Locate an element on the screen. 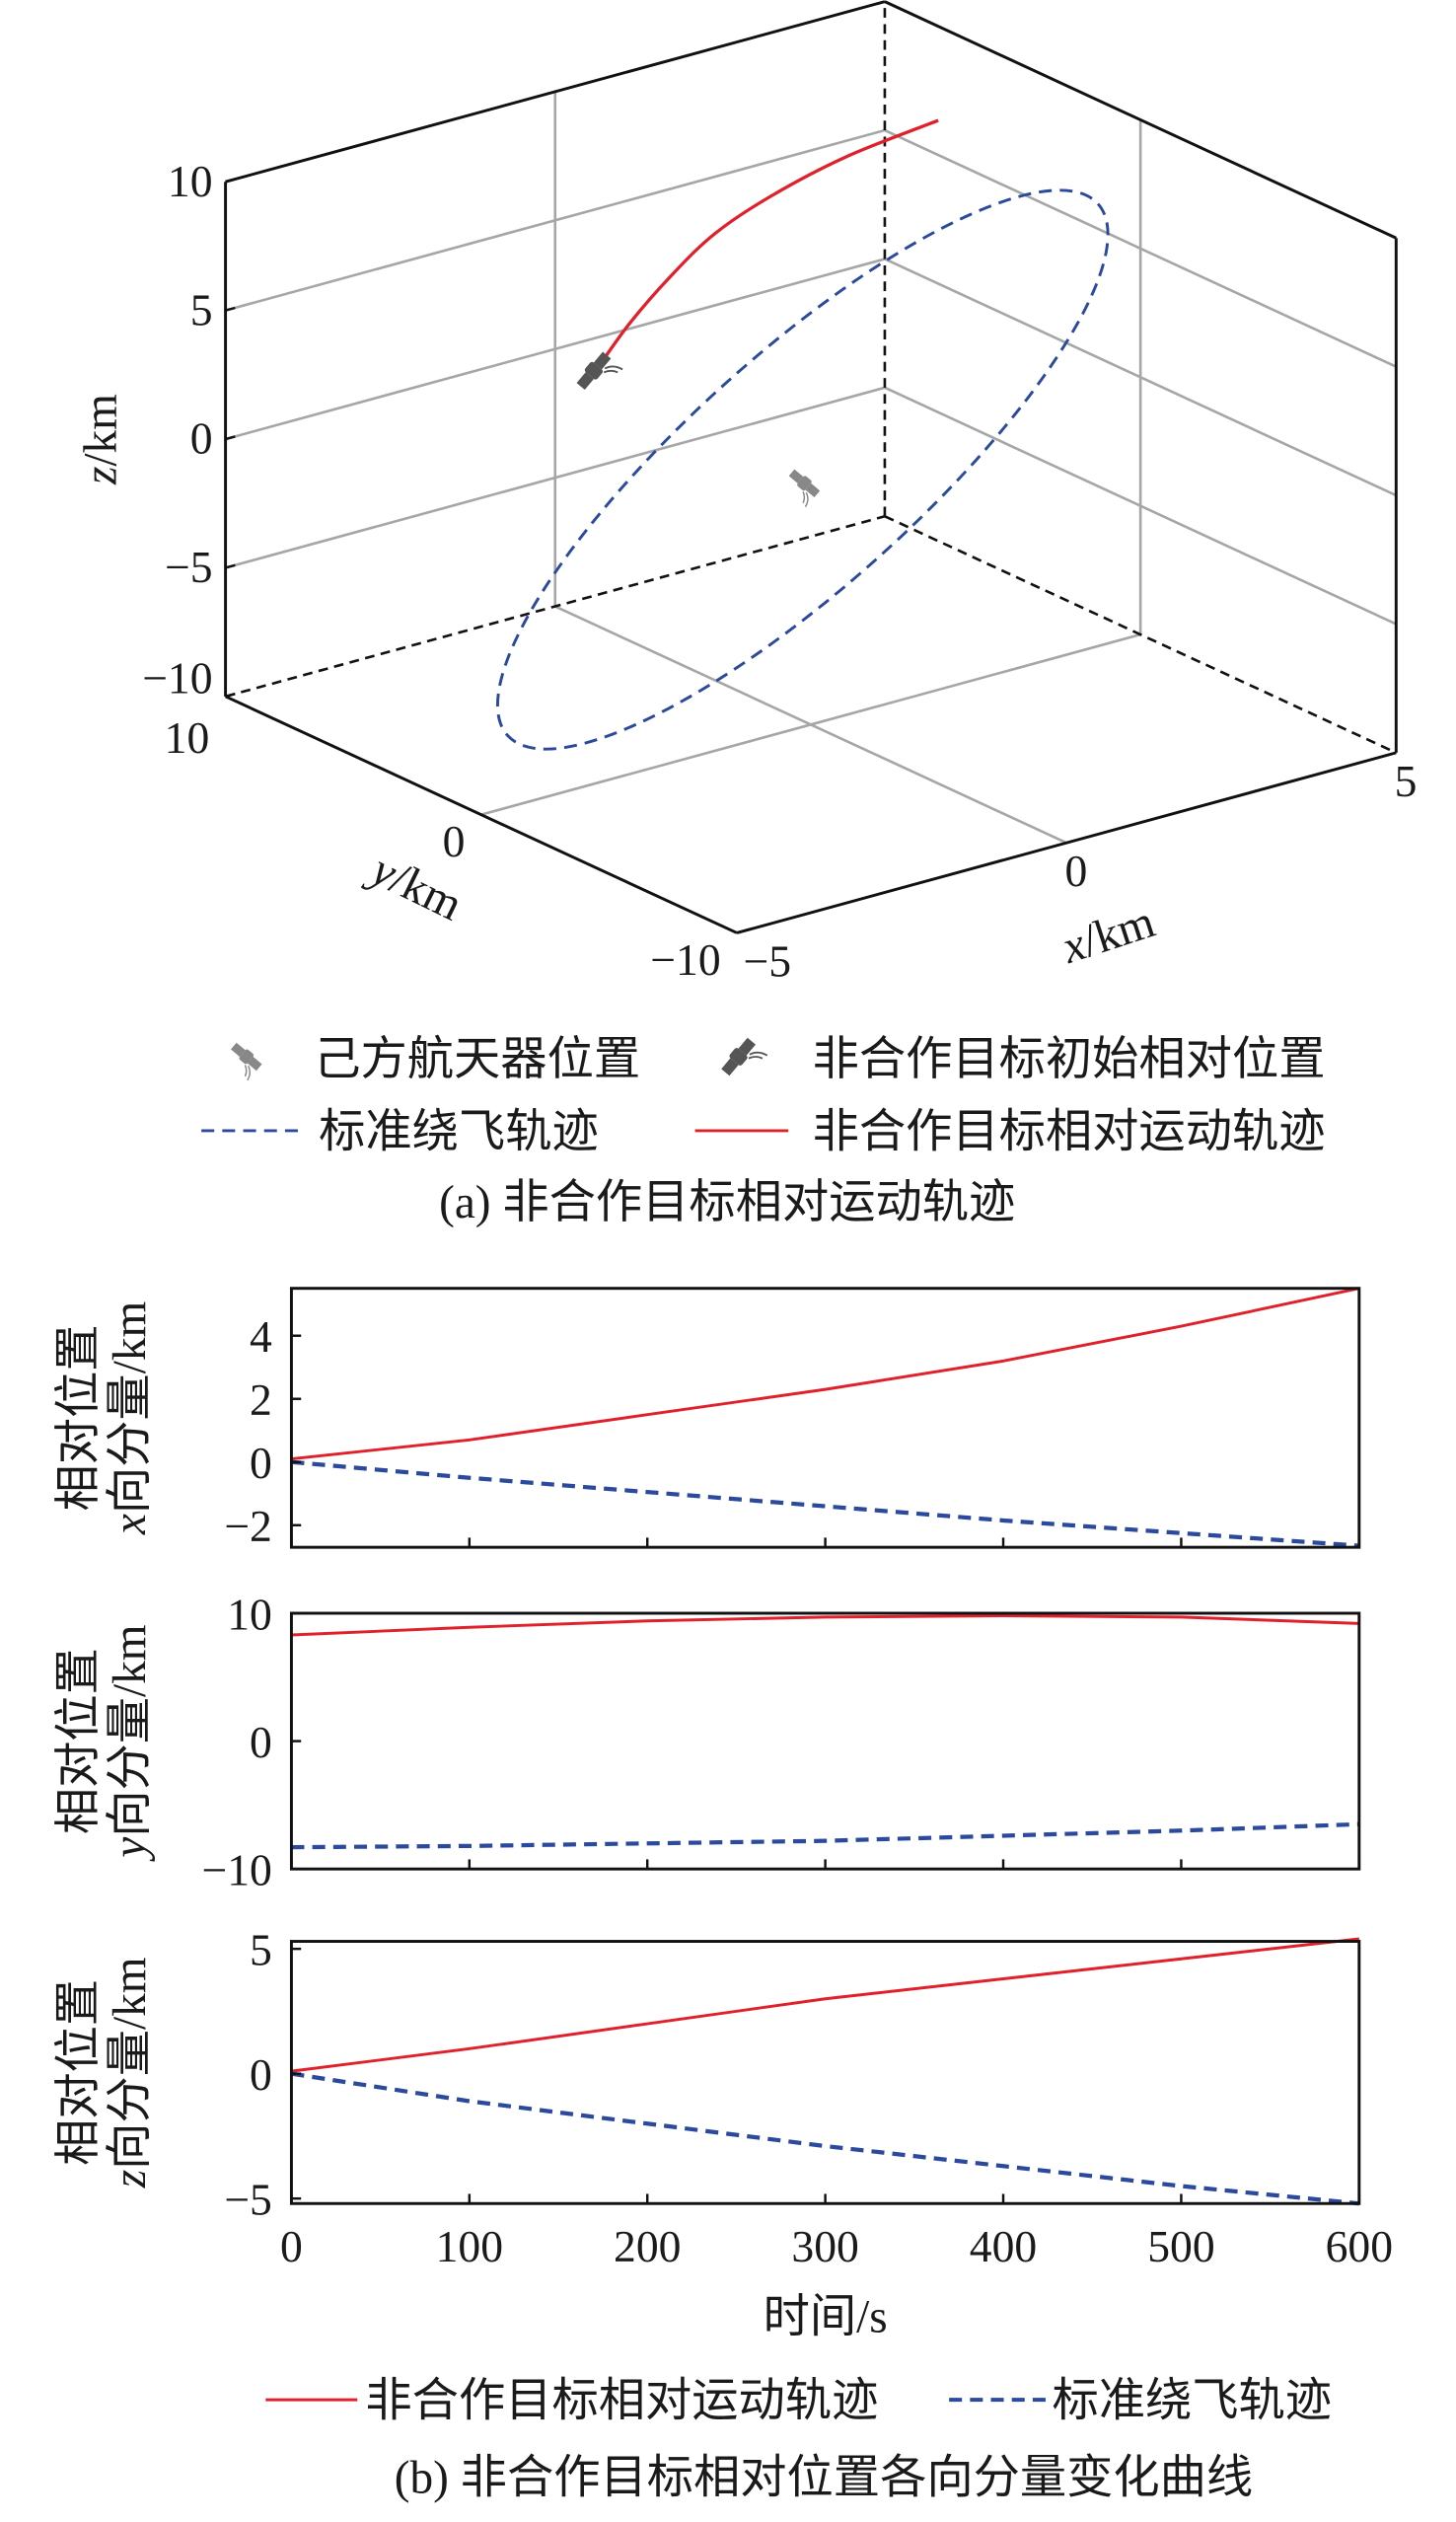  own-spacecraft-icon is located at coordinates (801, 488).